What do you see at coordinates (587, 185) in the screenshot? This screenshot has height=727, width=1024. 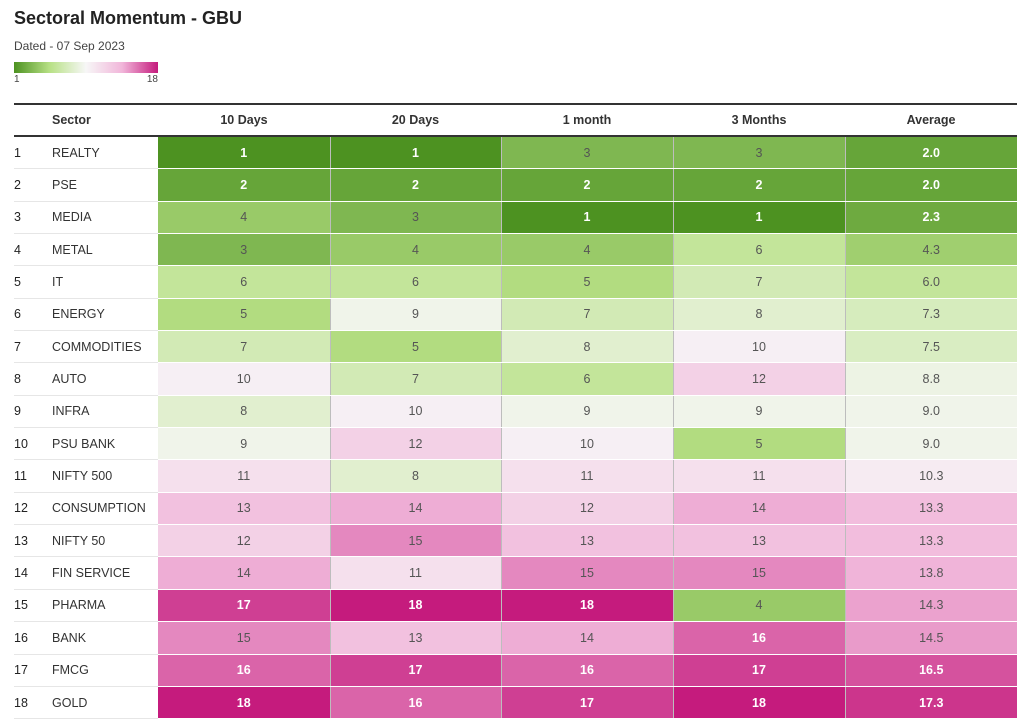 I see `heatmap-cell-1-month: 2` at bounding box center [587, 185].